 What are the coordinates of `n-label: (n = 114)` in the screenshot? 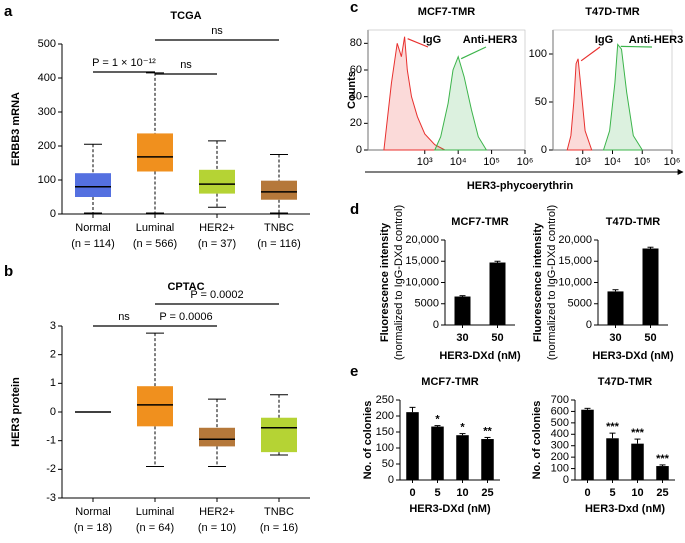 It's located at (93, 244).